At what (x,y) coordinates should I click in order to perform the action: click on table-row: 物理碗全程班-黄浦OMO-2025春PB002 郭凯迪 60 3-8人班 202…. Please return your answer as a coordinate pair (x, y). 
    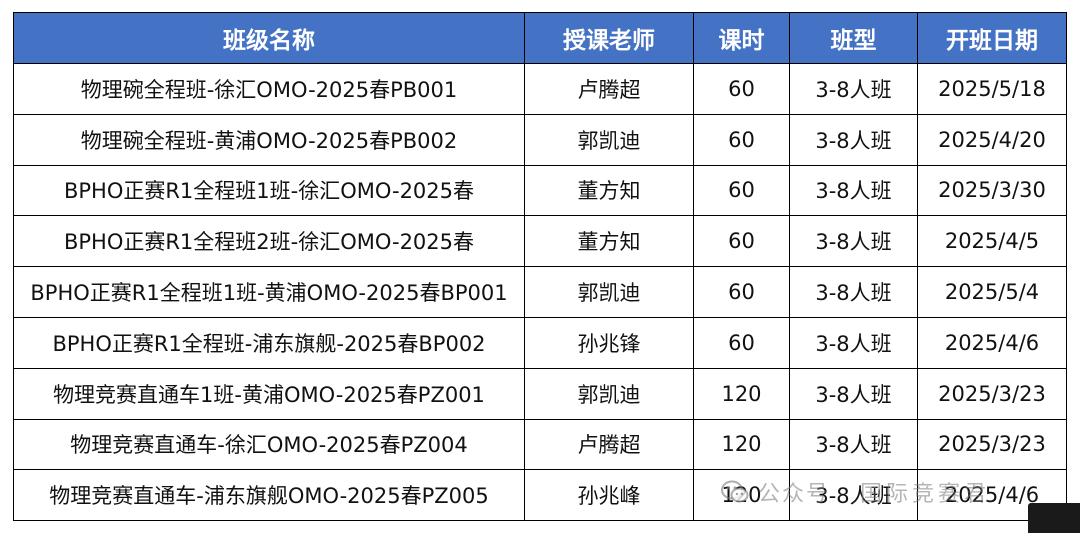
    Looking at the image, I should click on (540, 139).